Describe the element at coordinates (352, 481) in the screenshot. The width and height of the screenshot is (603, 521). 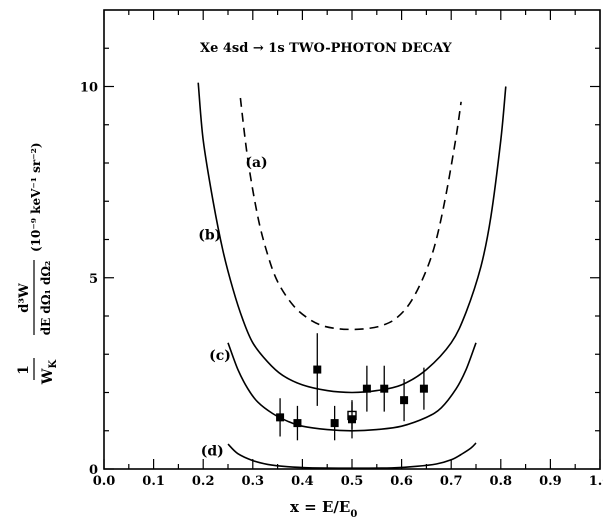
I see `x-tick-label: 0.5` at that location.